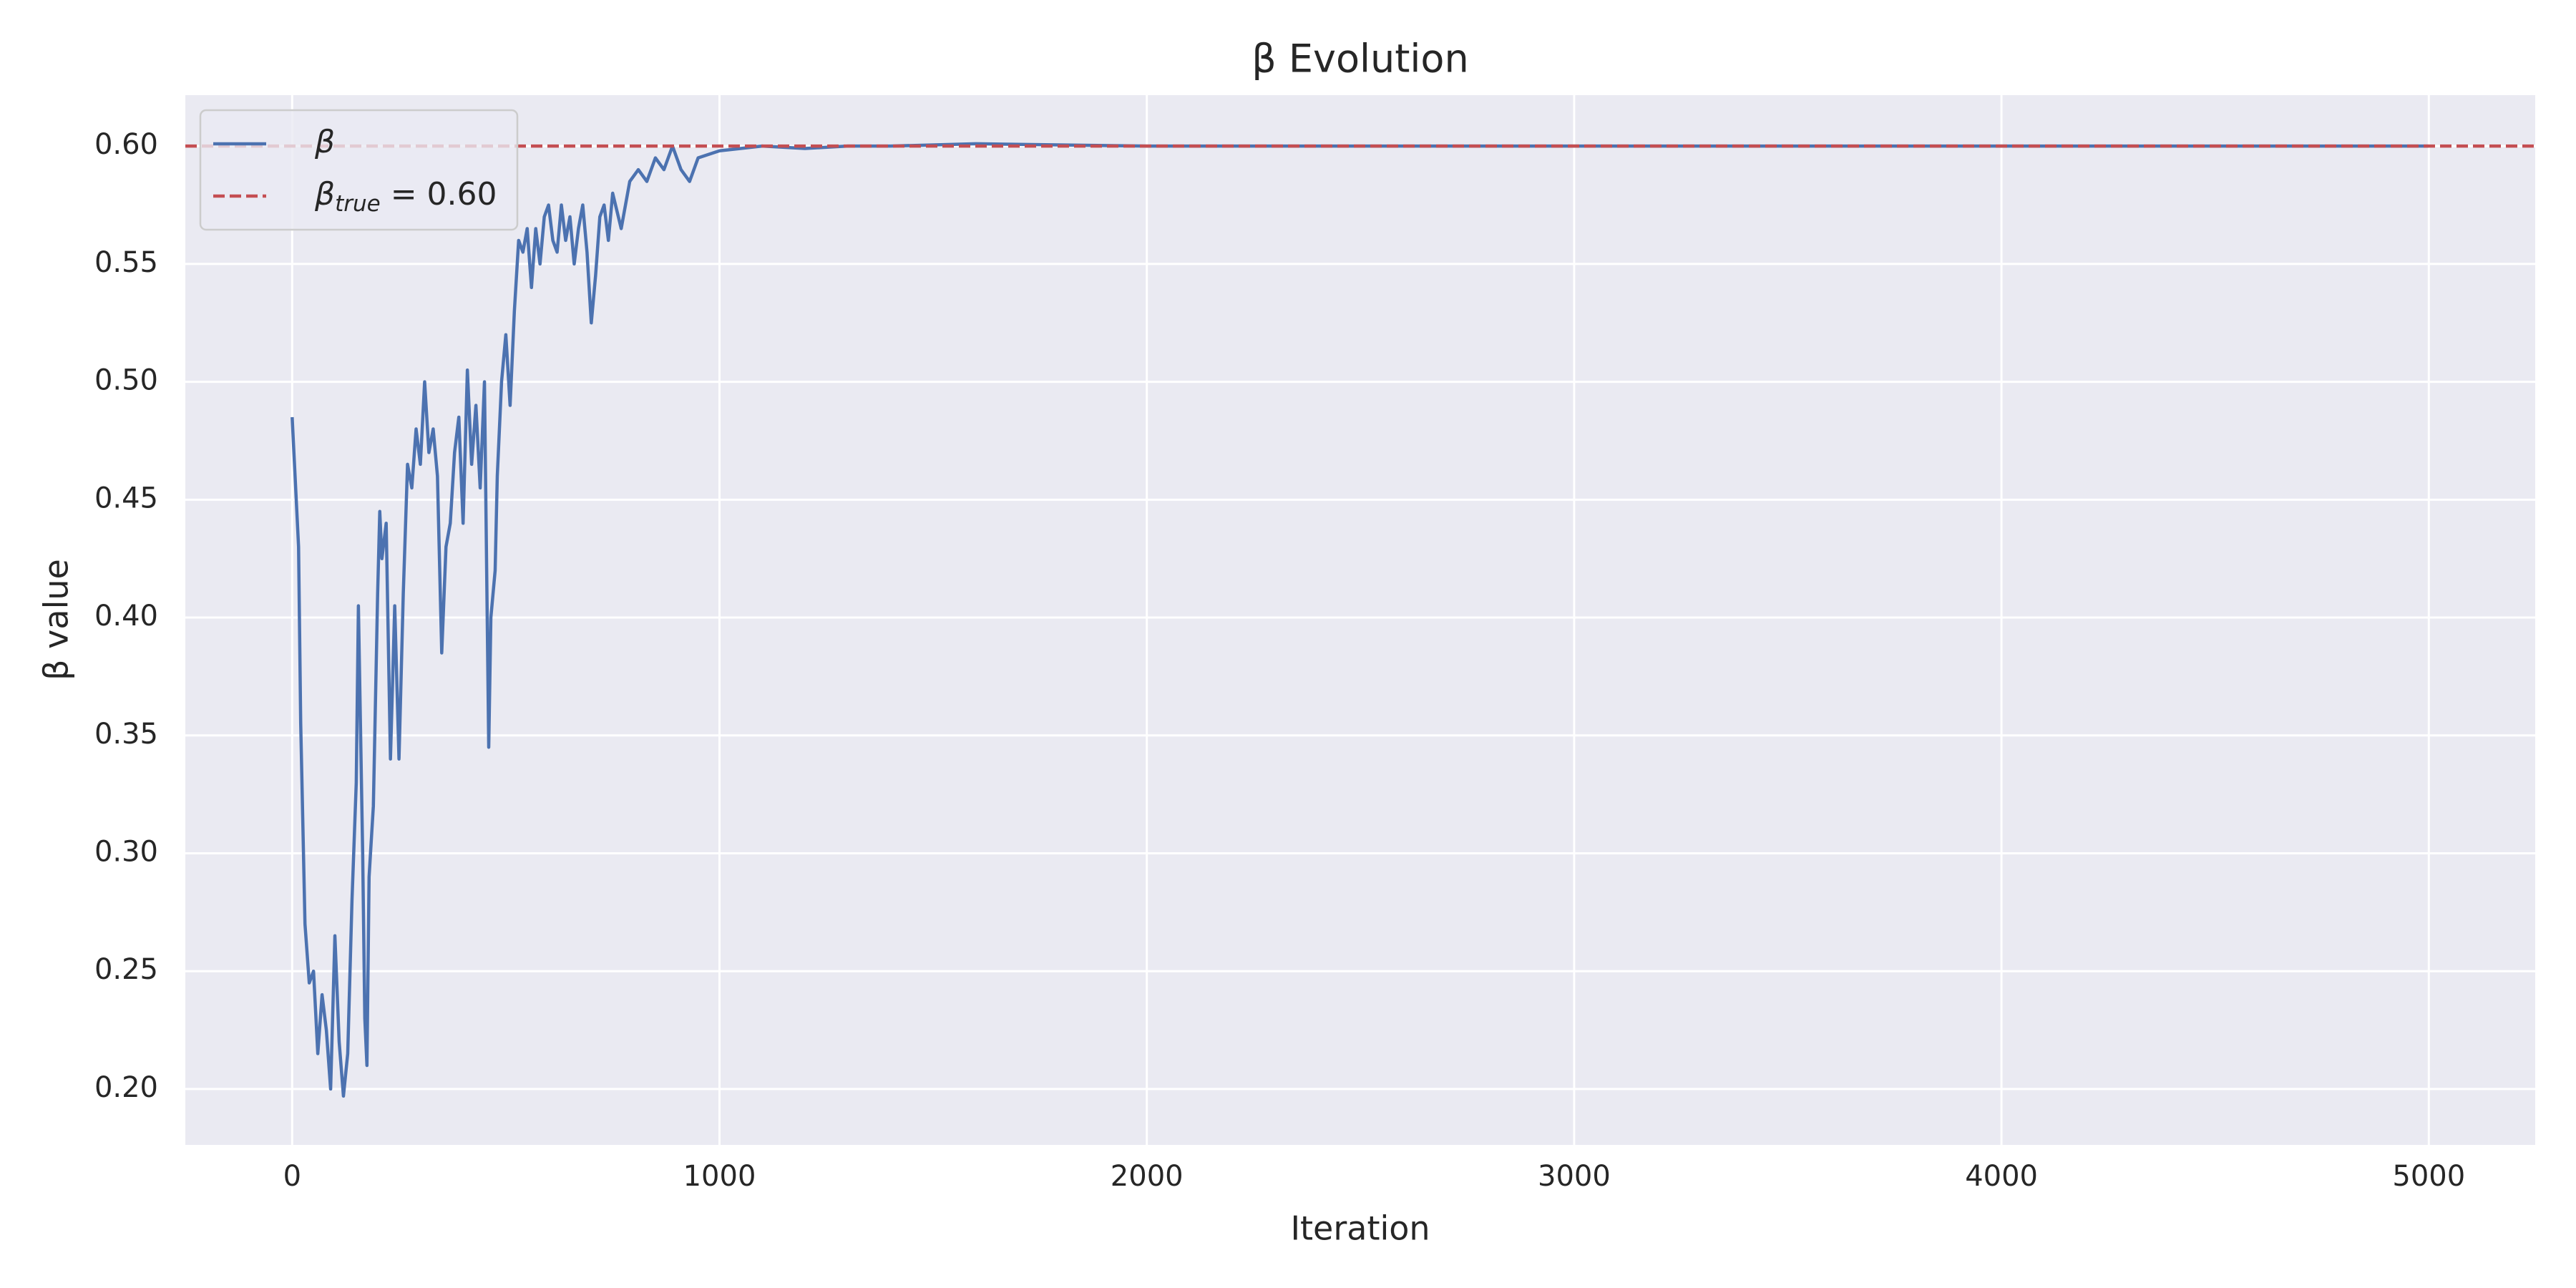 The image size is (2576, 1288). What do you see at coordinates (126, 498) in the screenshot?
I see `y-tick-label: 0.45` at bounding box center [126, 498].